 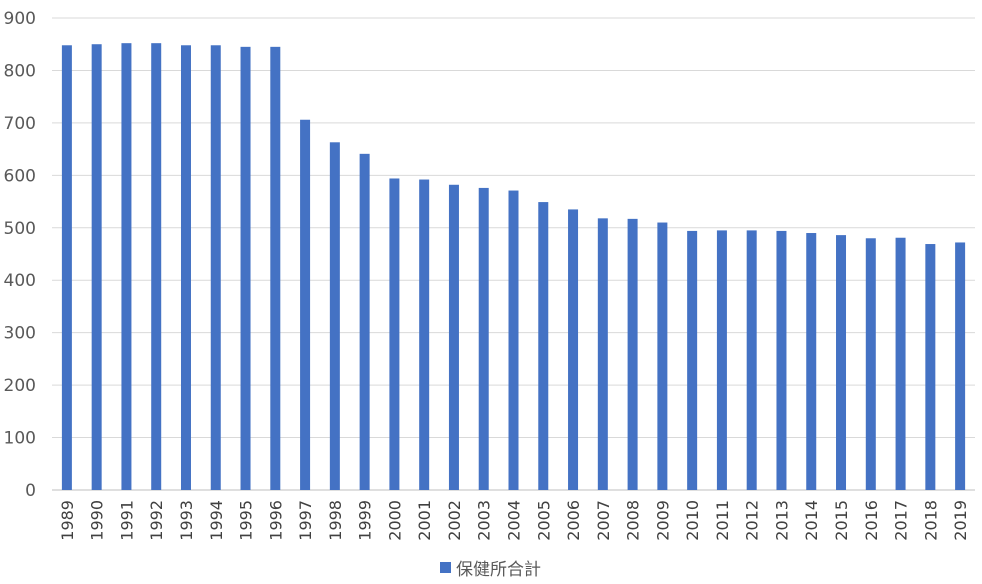 What do you see at coordinates (364, 321) in the screenshot?
I see `bar-1999` at bounding box center [364, 321].